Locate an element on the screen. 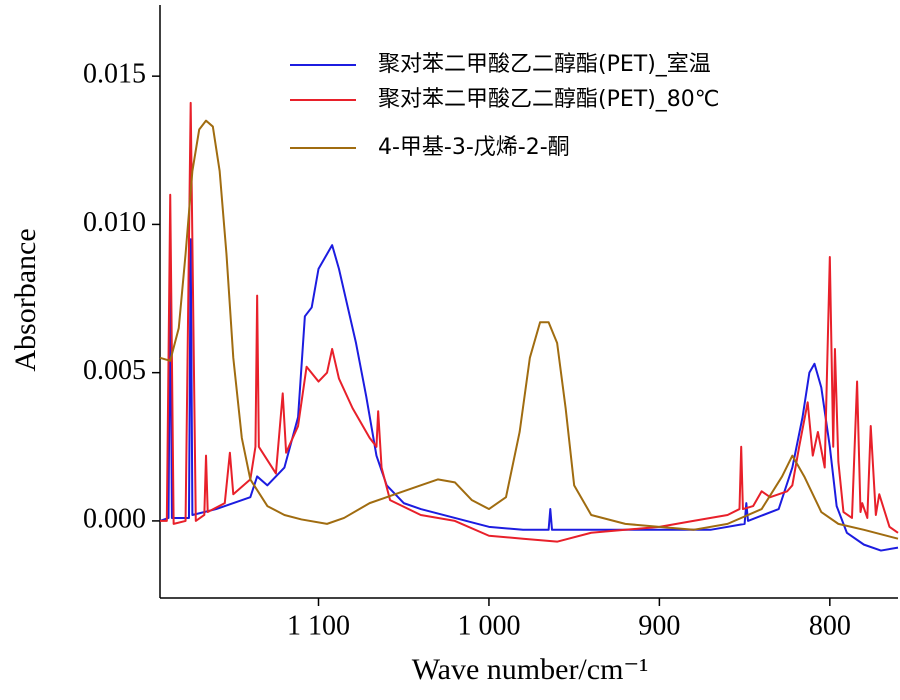 The height and width of the screenshot is (700, 900). x-axis-label: Wave number/cm⁻¹ is located at coordinates (530, 669).